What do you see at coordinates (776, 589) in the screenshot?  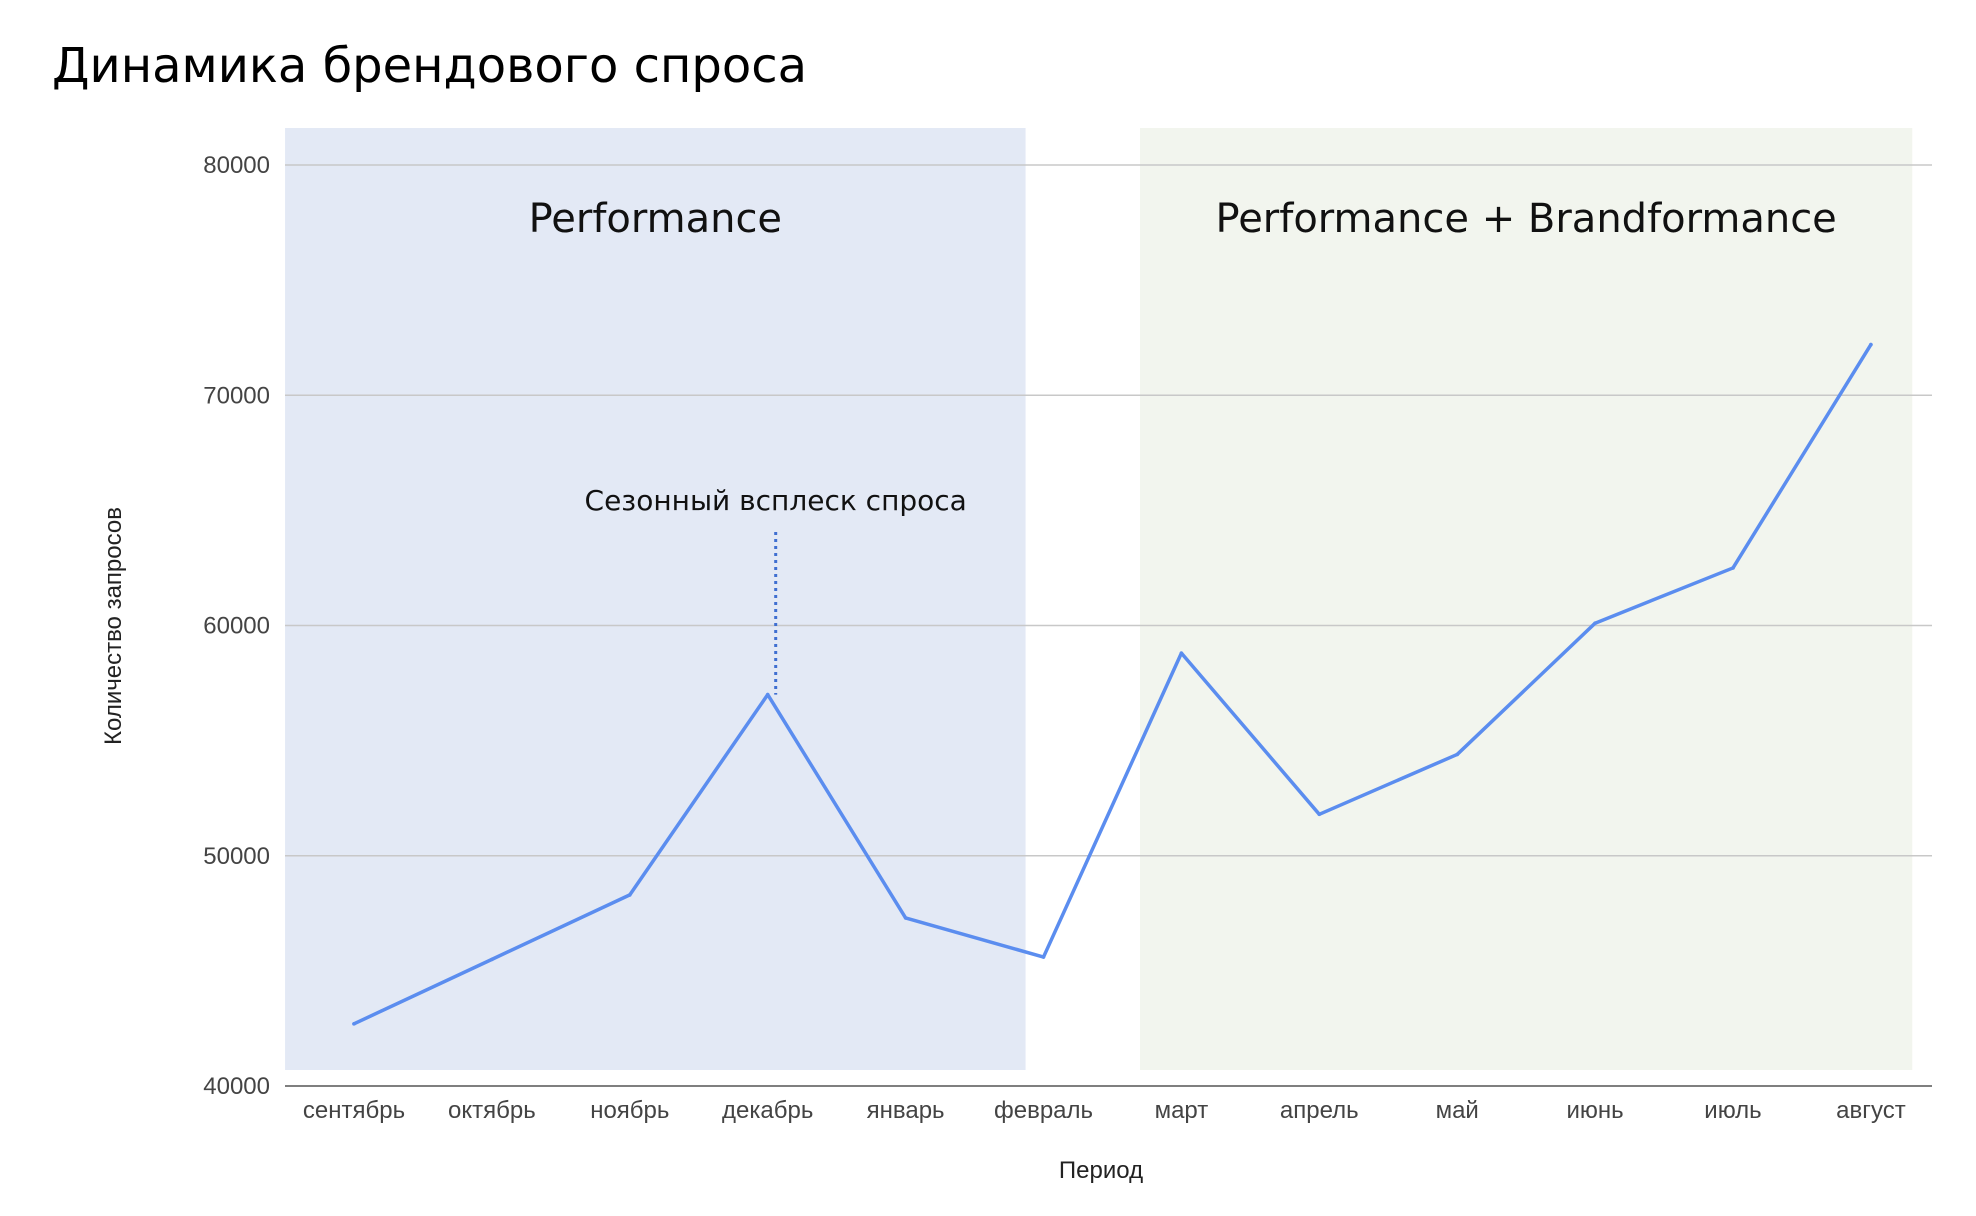 I see `annotations: Сезонный всплеск спроса` at bounding box center [776, 589].